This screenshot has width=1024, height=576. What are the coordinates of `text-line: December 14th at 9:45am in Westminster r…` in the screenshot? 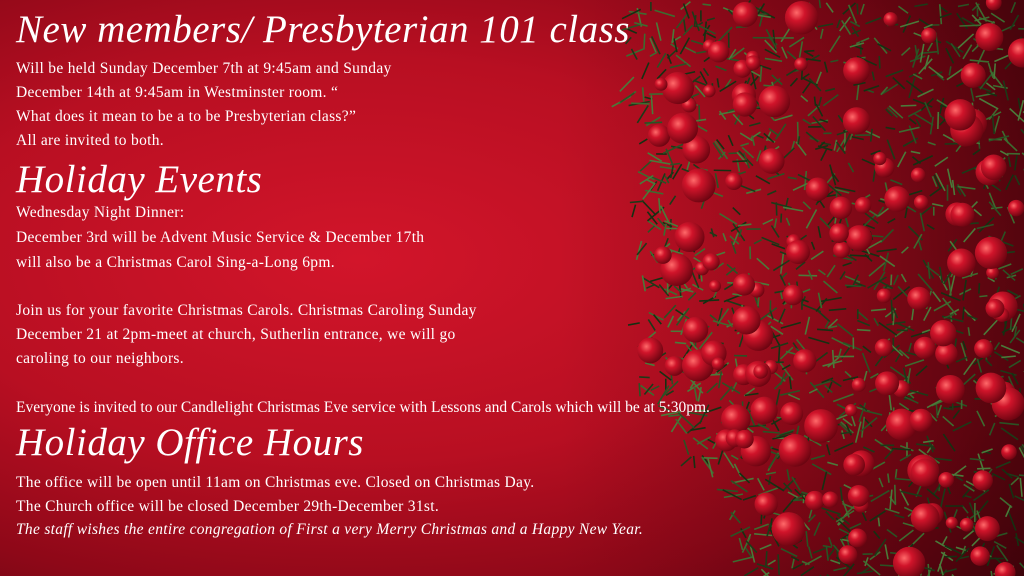 It's located at (177, 92).